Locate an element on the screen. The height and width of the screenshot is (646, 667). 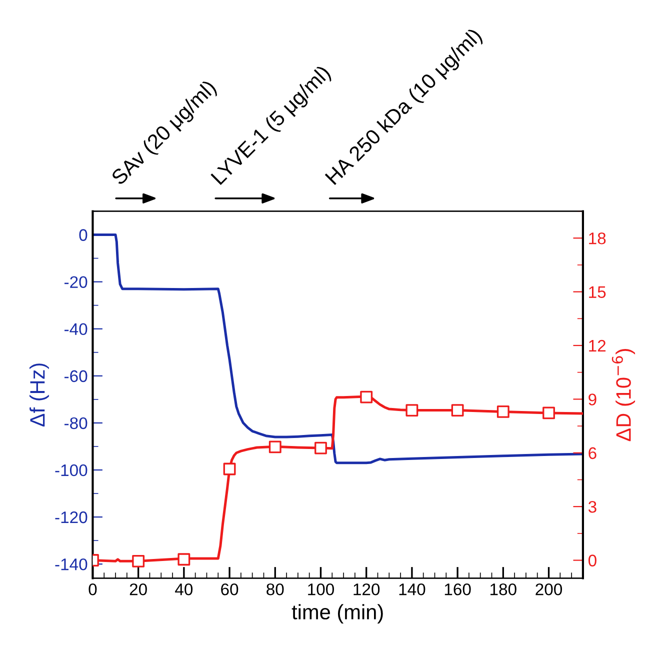
y-tick-label: -140 is located at coordinates (71, 564).